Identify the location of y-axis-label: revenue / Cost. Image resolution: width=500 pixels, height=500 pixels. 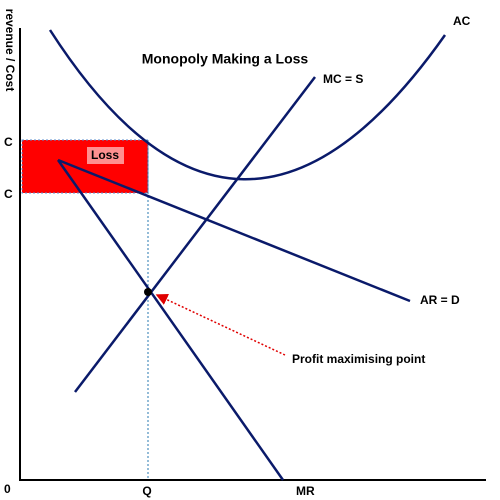
(10, 50).